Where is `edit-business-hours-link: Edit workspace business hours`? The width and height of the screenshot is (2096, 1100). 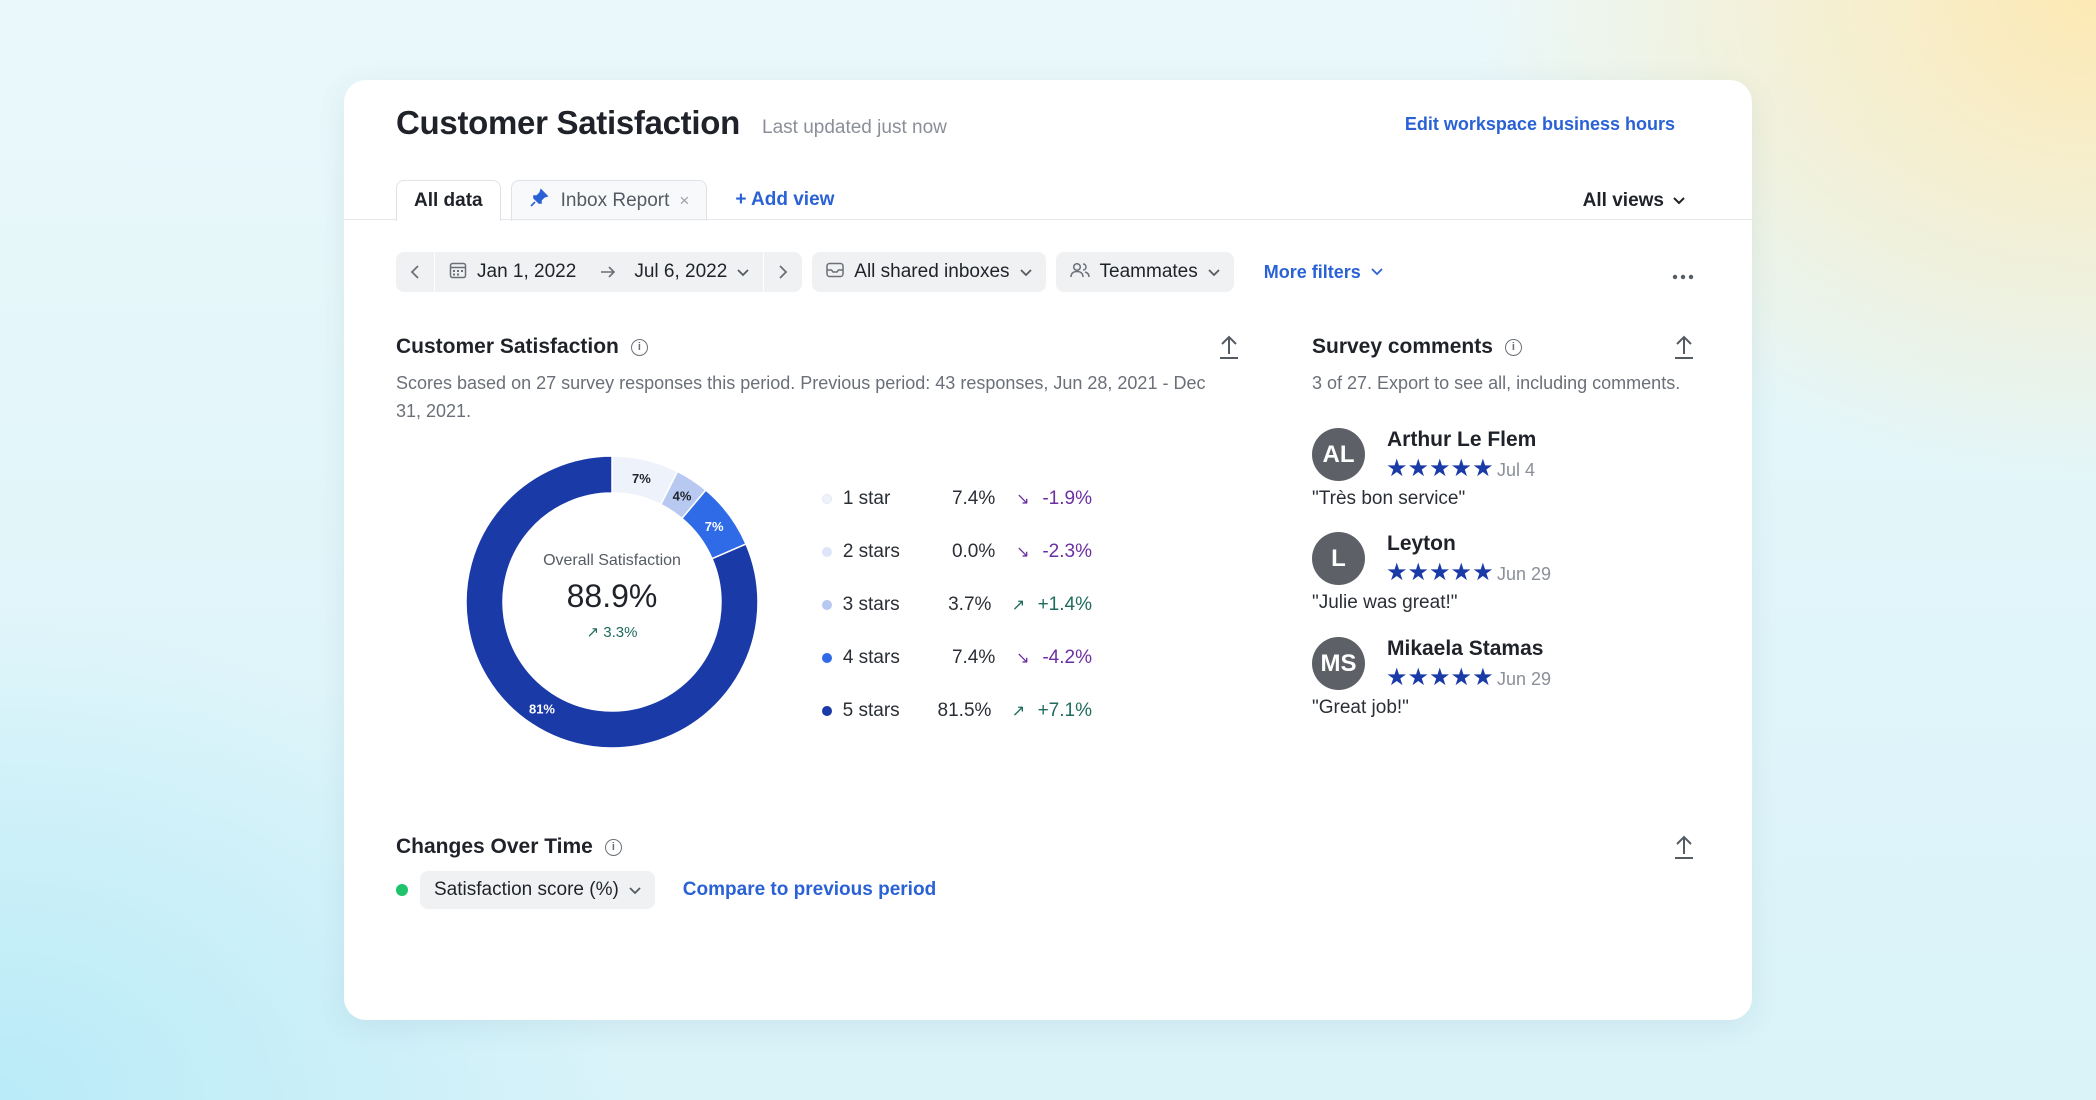
edit-business-hours-link: Edit workspace business hours is located at coordinates (1539, 124).